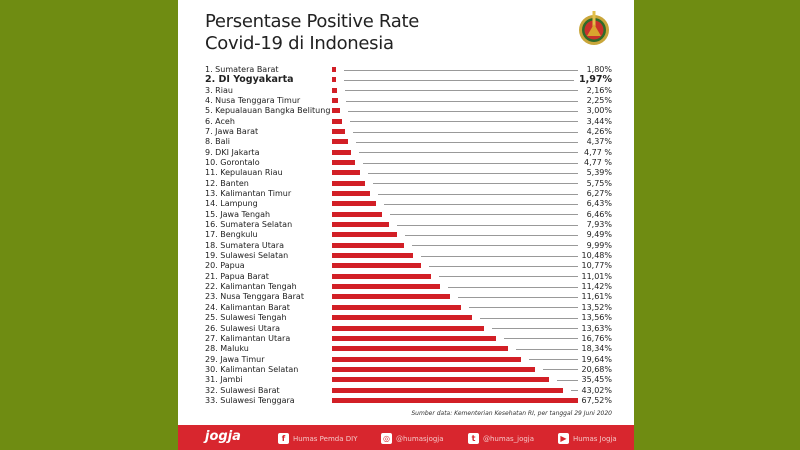 This screenshot has height=450, width=800. I want to click on chart-row: 11. Kepulauan Riau 5,39%, so click(406, 173).